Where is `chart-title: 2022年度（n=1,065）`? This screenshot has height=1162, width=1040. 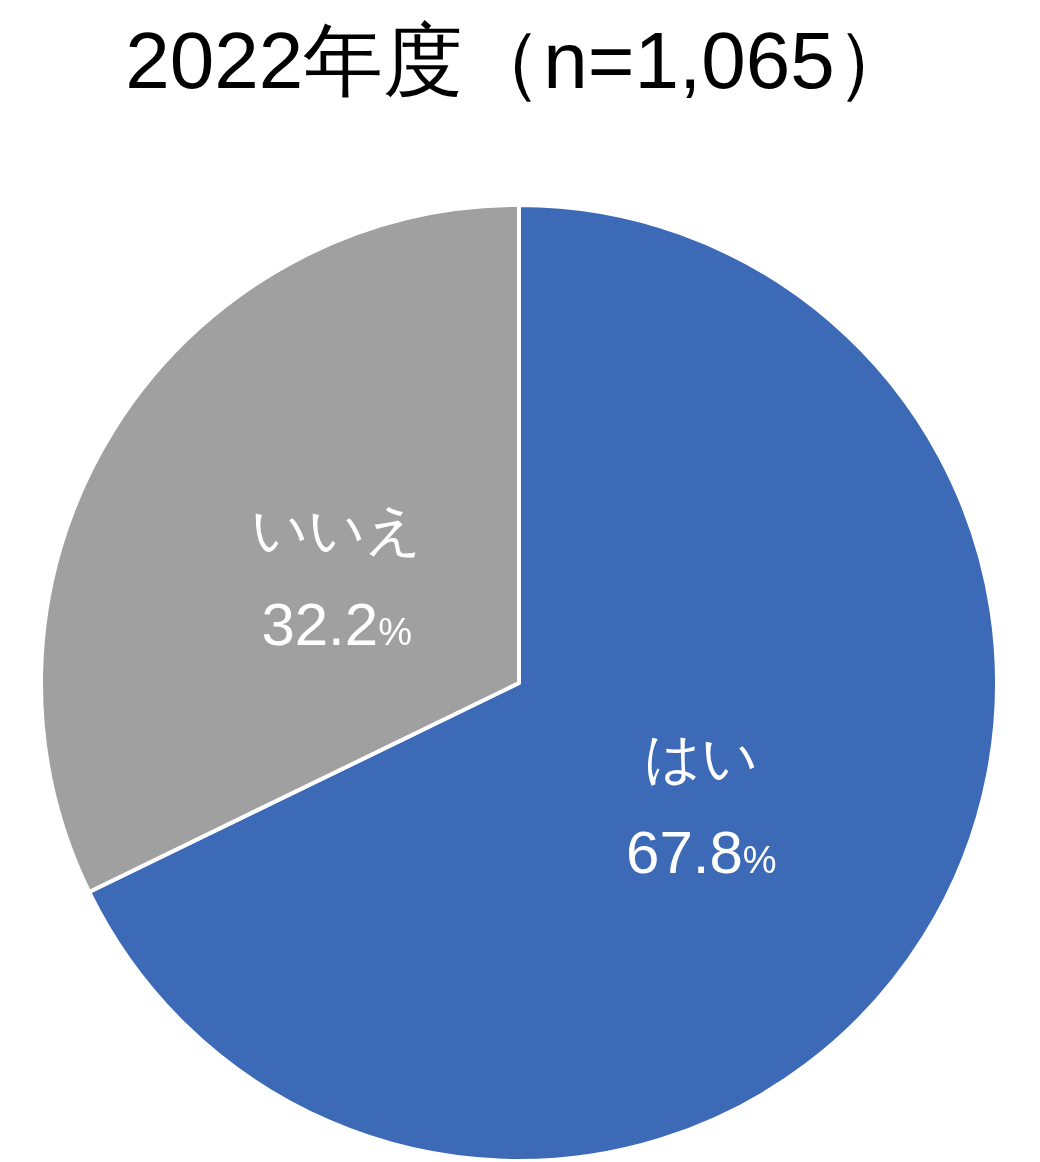 chart-title: 2022年度（n=1,065） is located at coordinates (520, 60).